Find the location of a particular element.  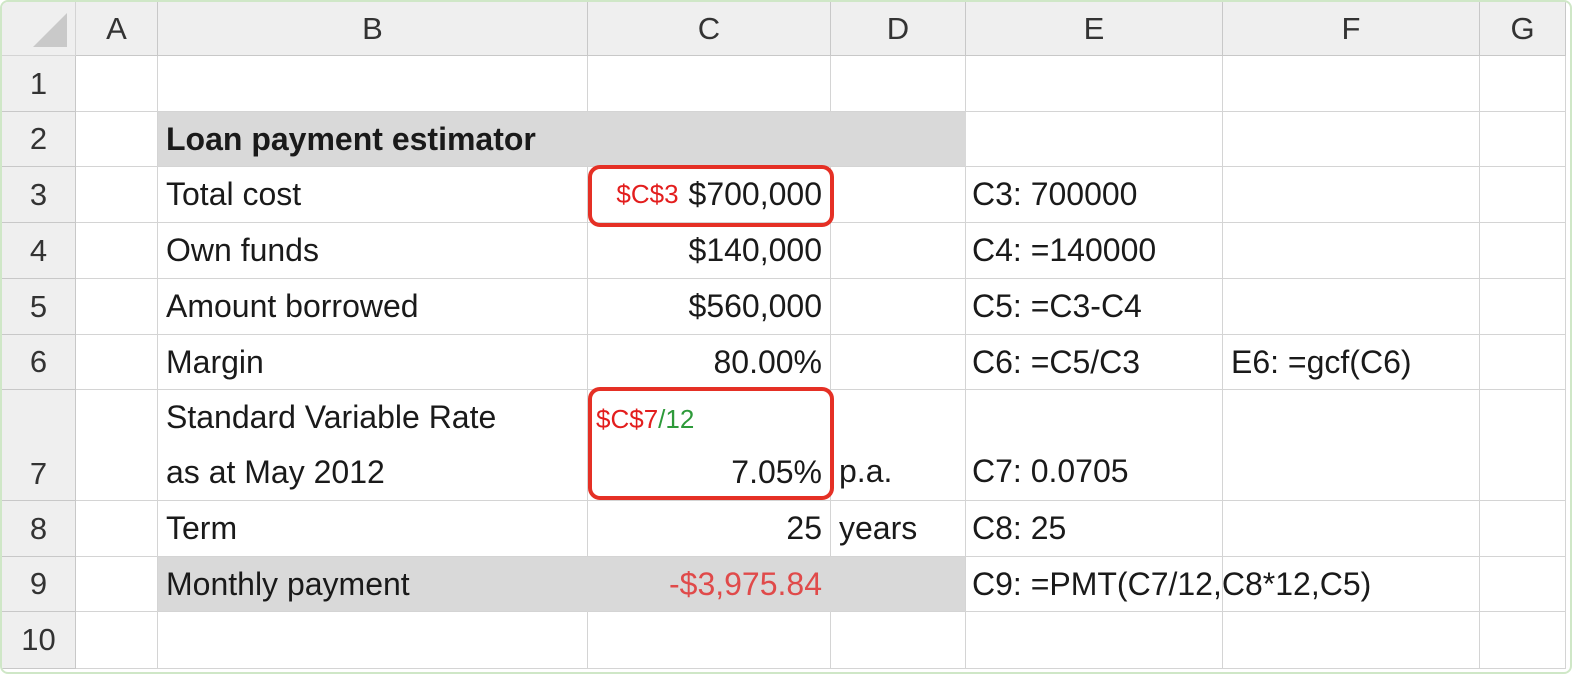

cell-f2 is located at coordinates (1351, 139).